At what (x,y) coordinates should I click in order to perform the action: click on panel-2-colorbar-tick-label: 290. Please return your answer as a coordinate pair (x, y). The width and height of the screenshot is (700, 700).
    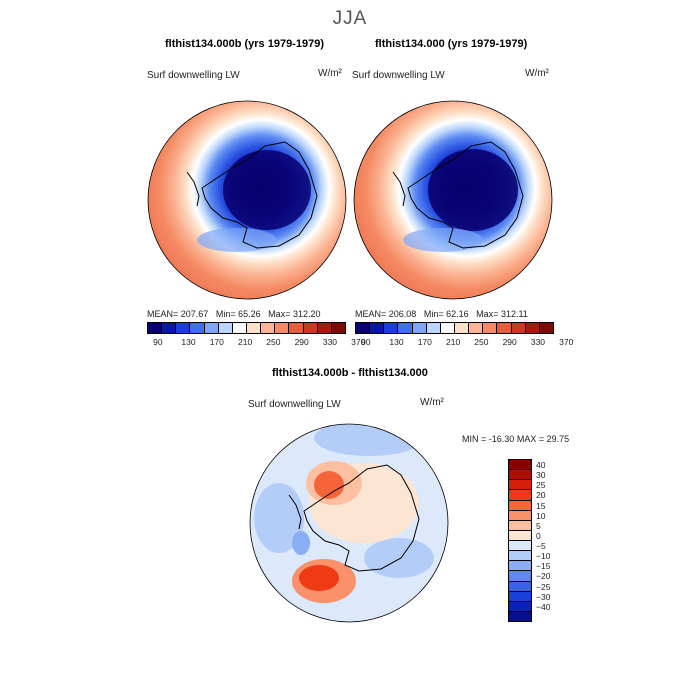
    Looking at the image, I should click on (509, 342).